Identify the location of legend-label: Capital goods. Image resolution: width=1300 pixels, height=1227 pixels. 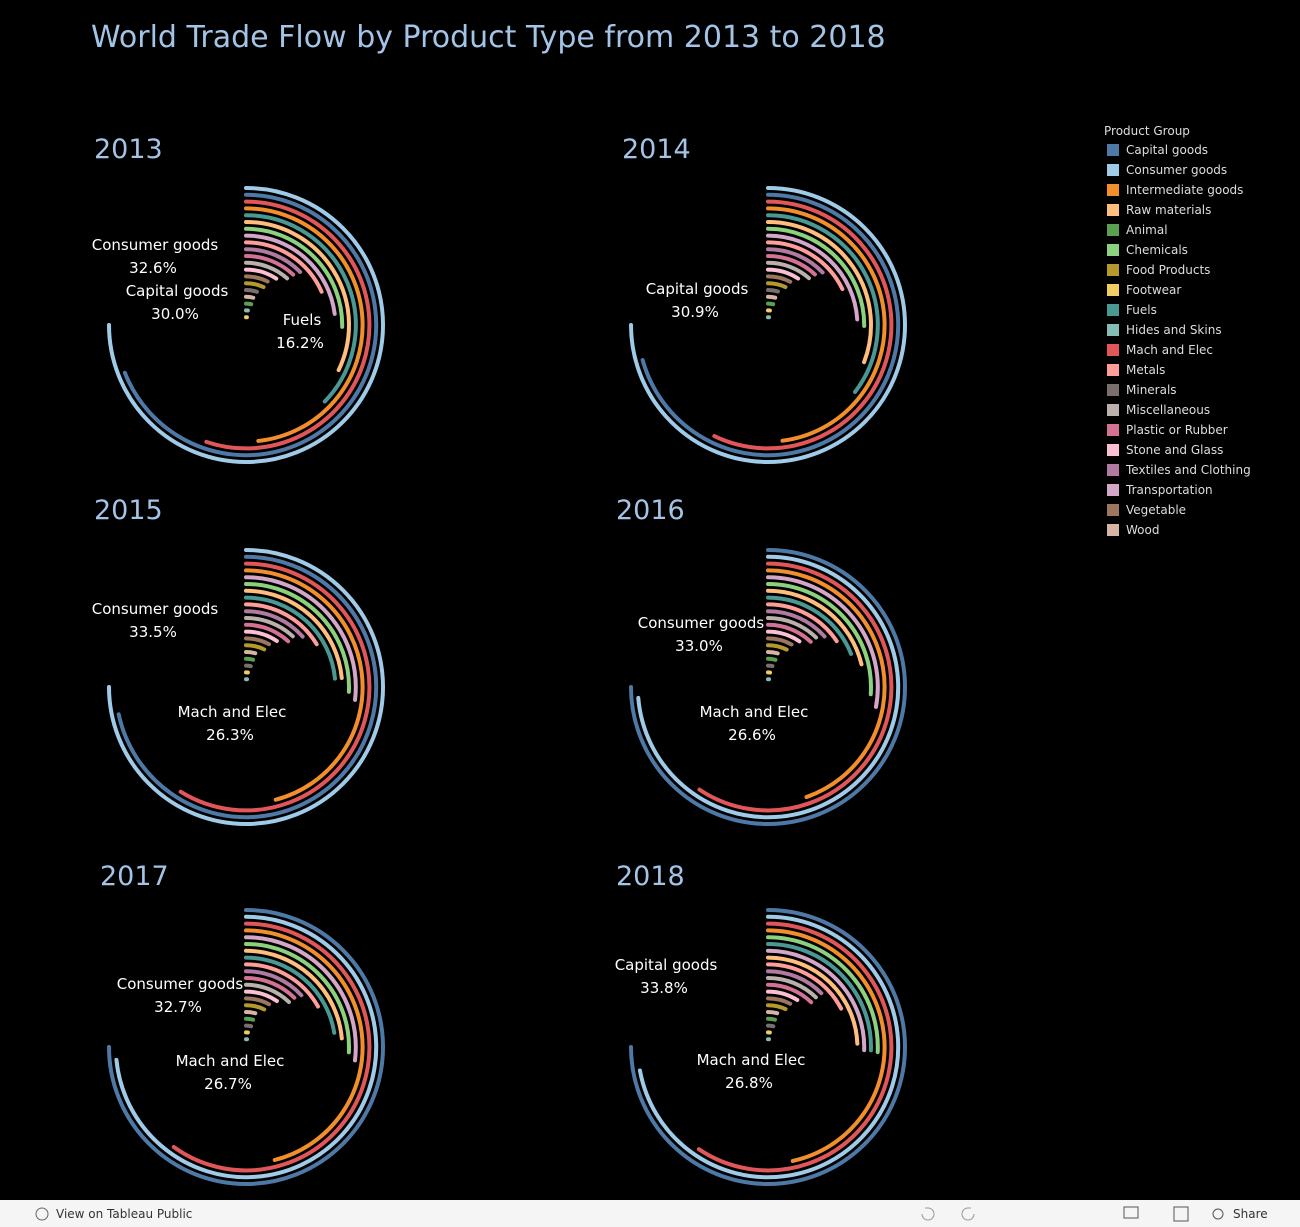
(1167, 150).